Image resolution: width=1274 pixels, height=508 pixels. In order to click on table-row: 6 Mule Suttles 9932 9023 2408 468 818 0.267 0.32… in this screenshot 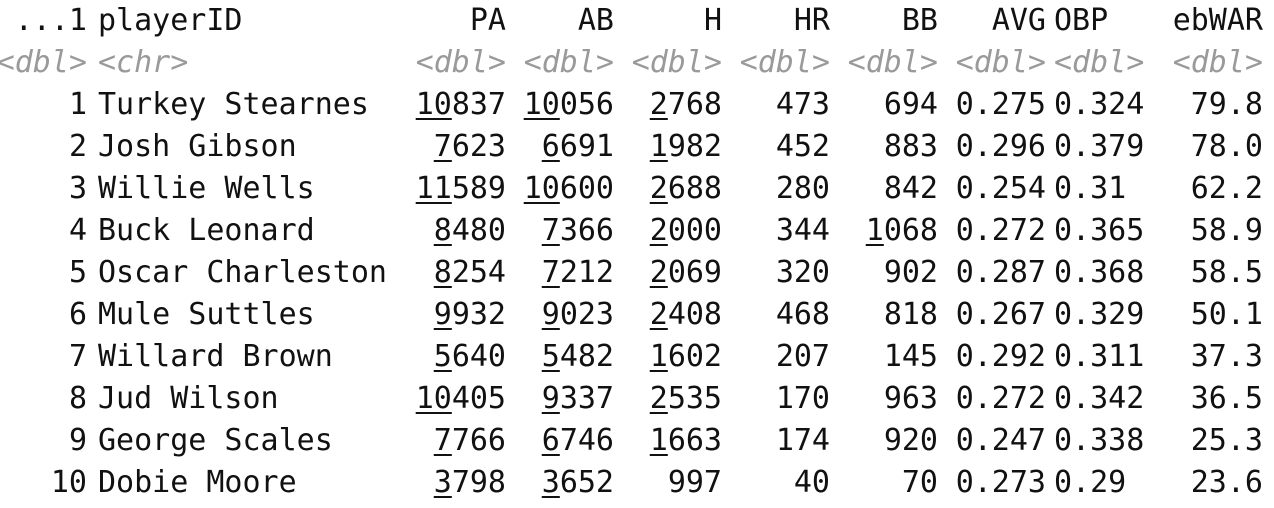, I will do `click(637, 315)`.